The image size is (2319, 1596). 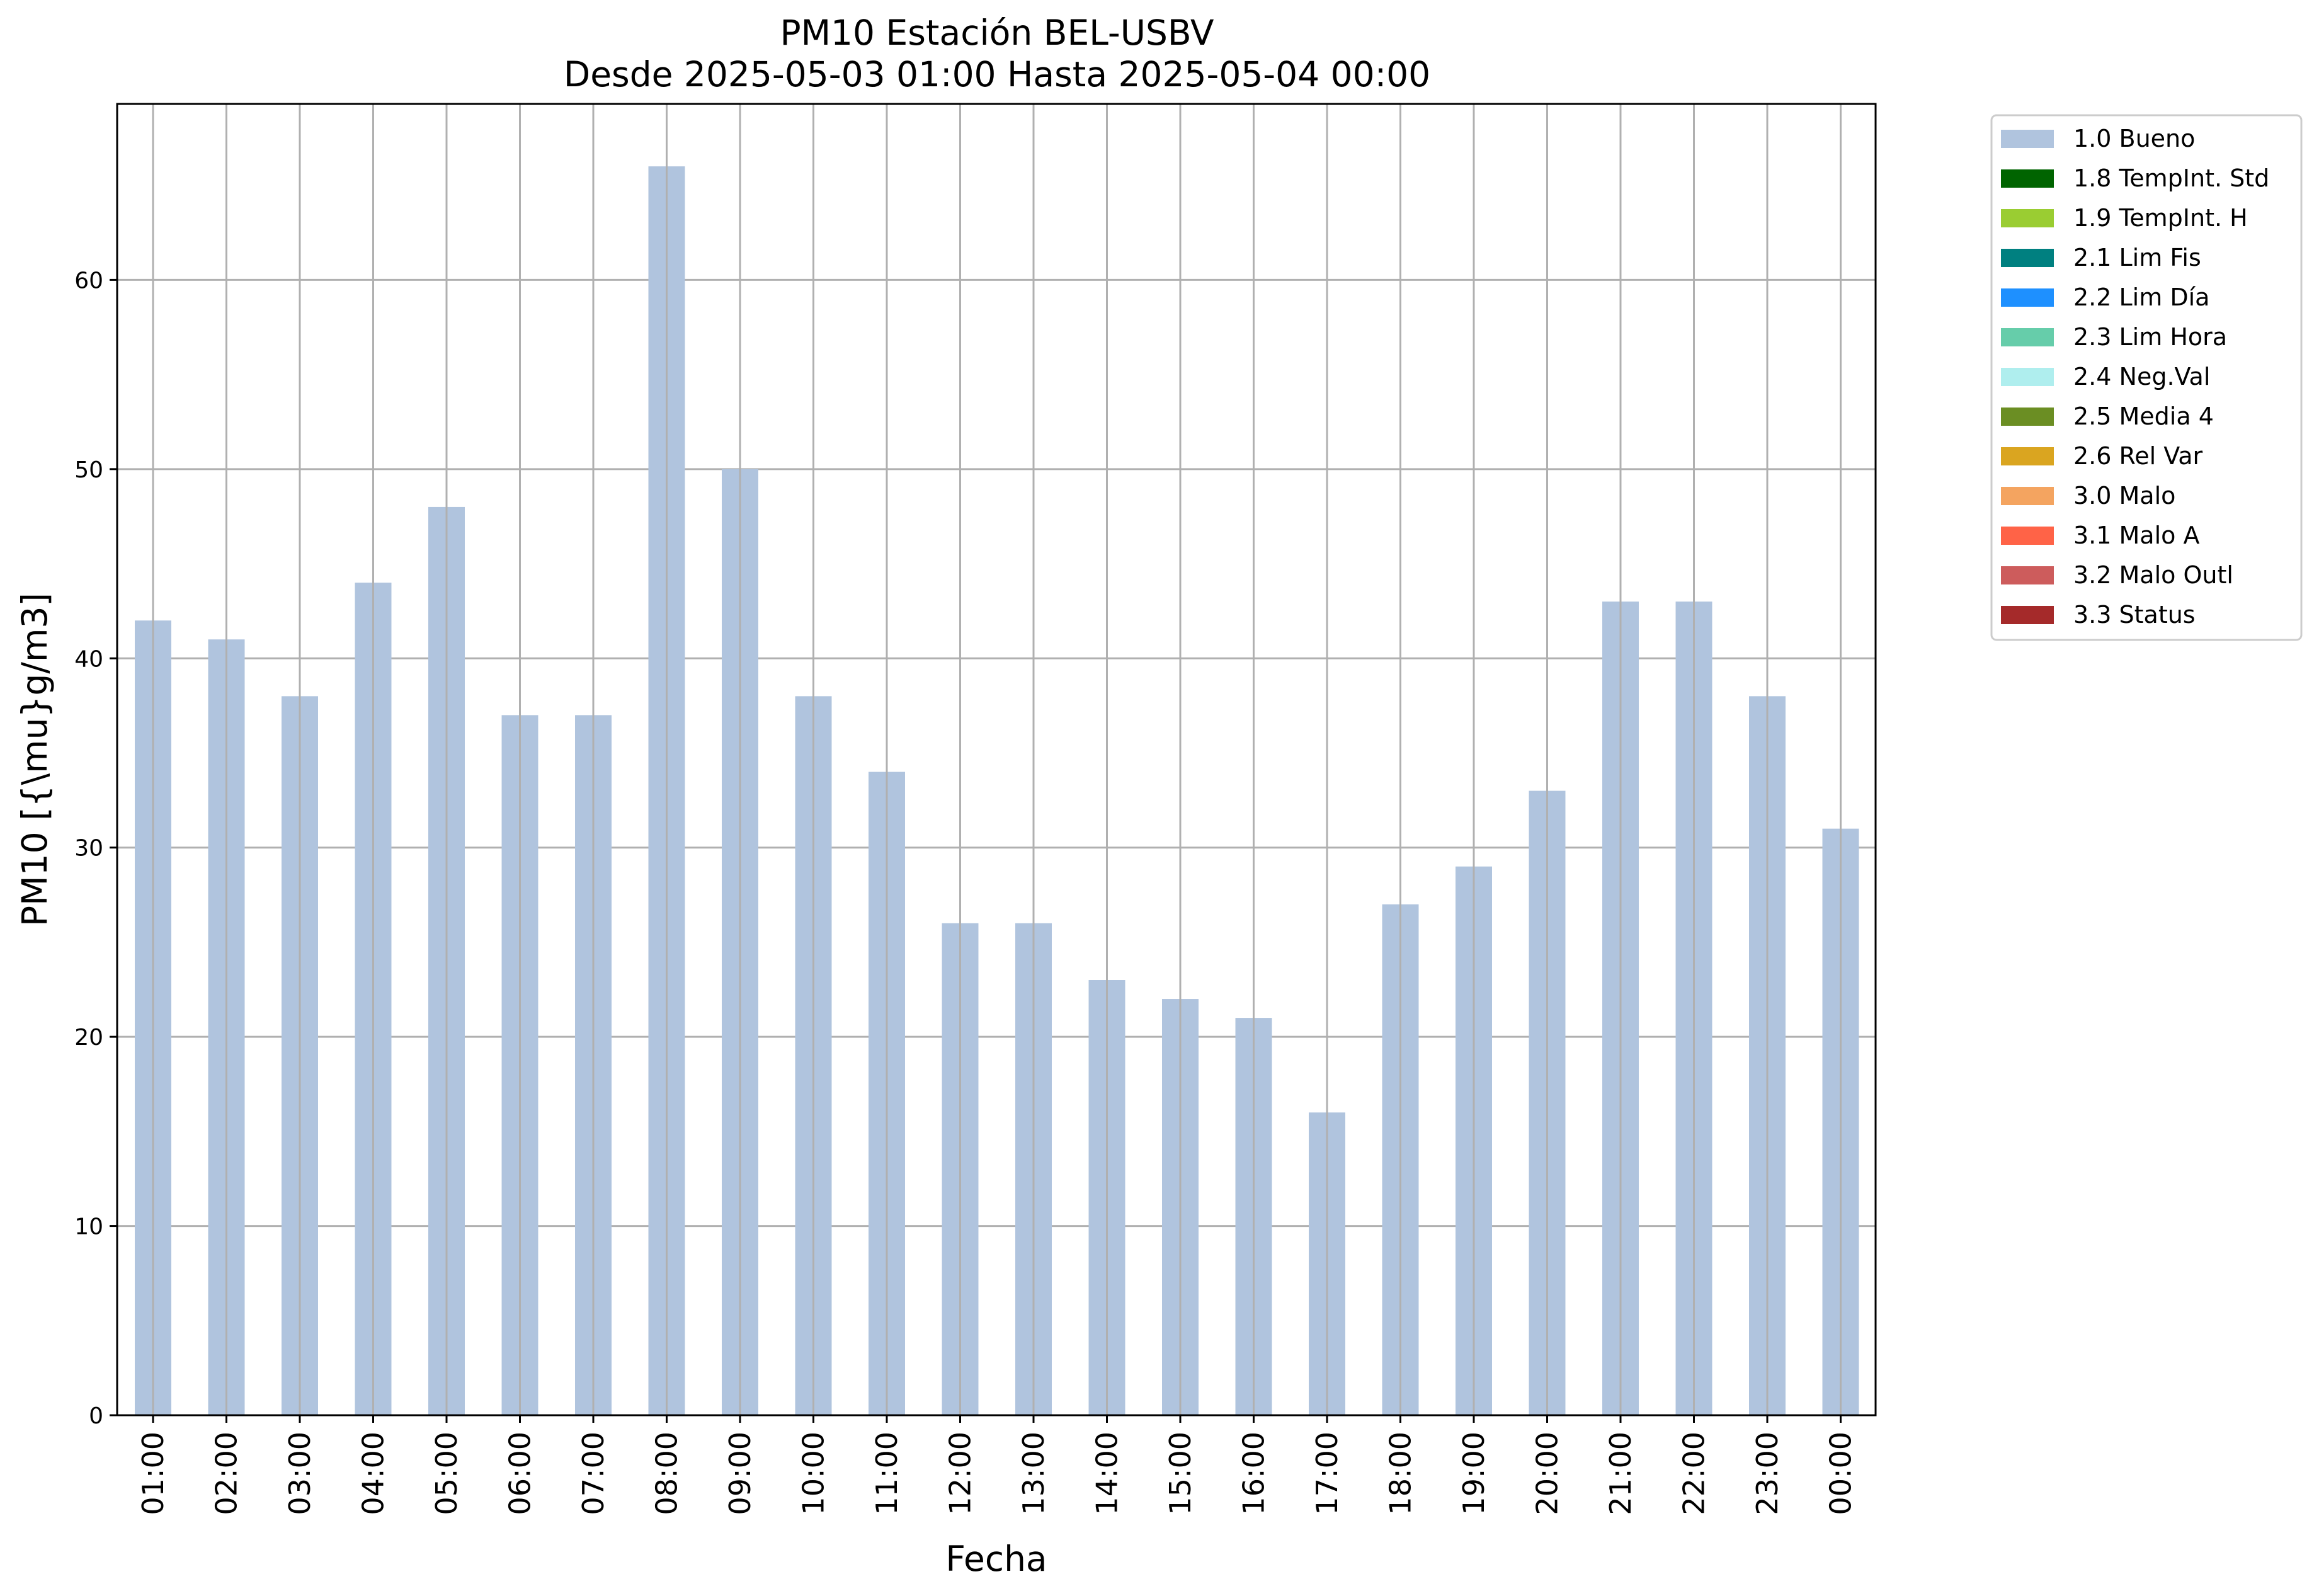 What do you see at coordinates (2143, 416) in the screenshot?
I see `legend-label: 2.5 Media 4` at bounding box center [2143, 416].